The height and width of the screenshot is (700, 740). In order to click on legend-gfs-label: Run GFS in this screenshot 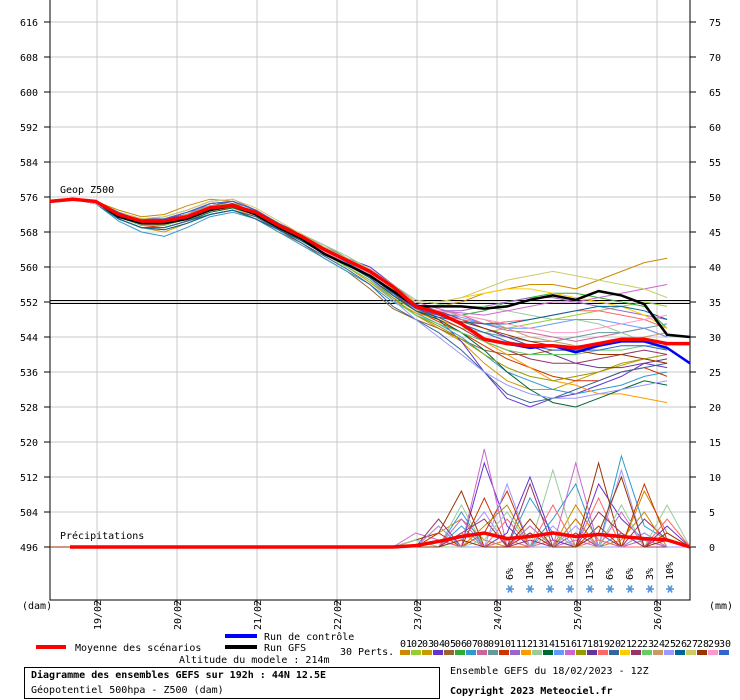, I will do `click(285, 648)`.